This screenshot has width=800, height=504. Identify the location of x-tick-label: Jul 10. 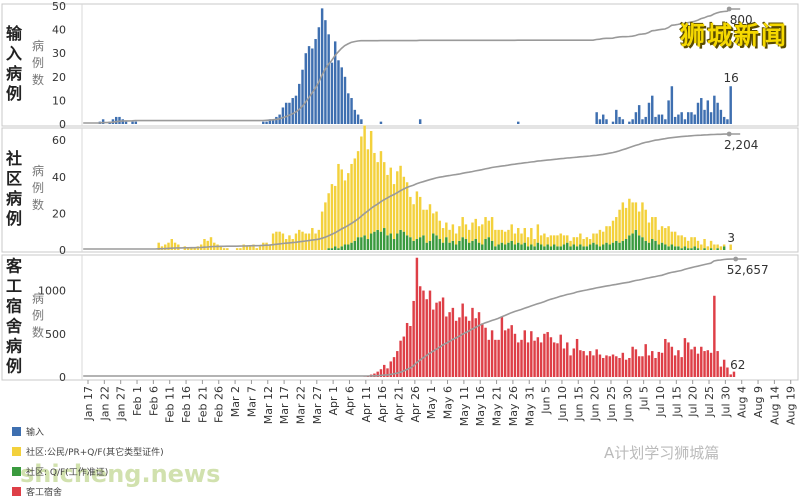
(660, 402).